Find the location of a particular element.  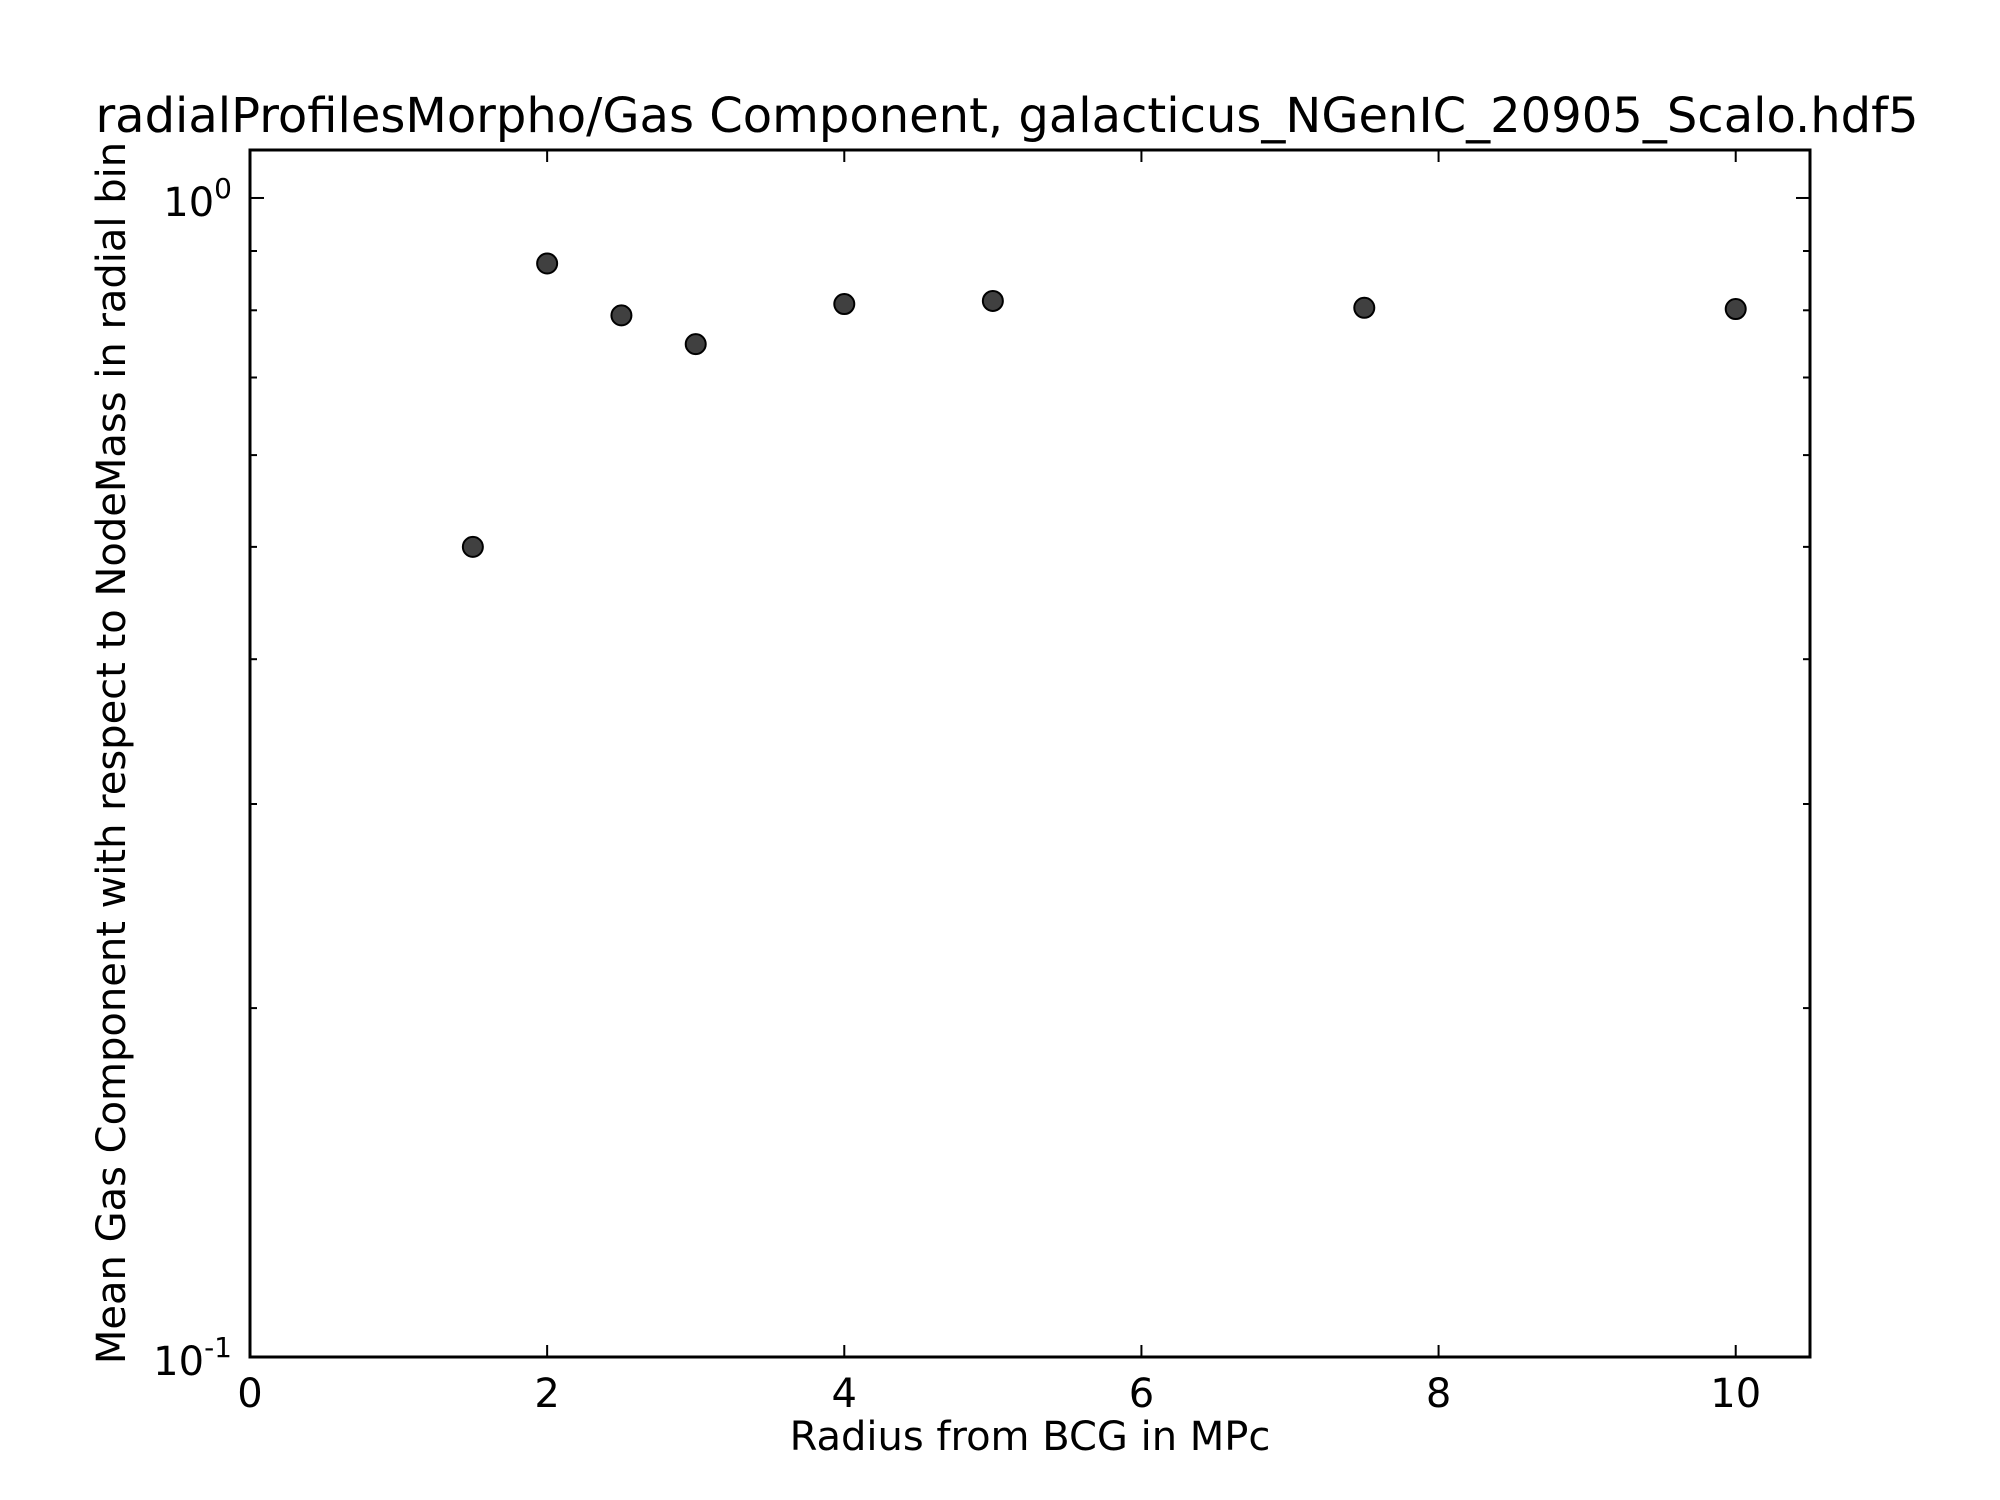

y-tick-label: 10⁻¹ is located at coordinates (192, 1358).